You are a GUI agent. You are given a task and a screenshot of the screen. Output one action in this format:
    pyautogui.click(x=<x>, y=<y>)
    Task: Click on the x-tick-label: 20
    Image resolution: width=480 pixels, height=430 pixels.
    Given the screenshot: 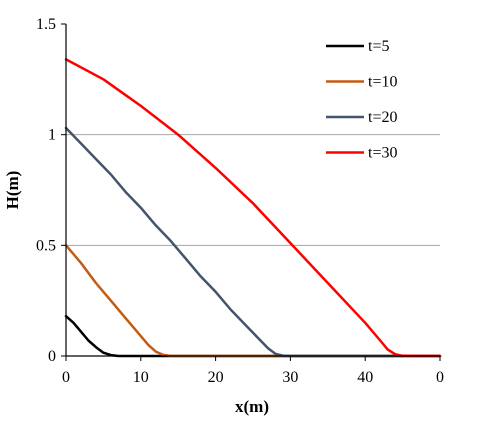 What is the action you would take?
    pyautogui.click(x=216, y=377)
    